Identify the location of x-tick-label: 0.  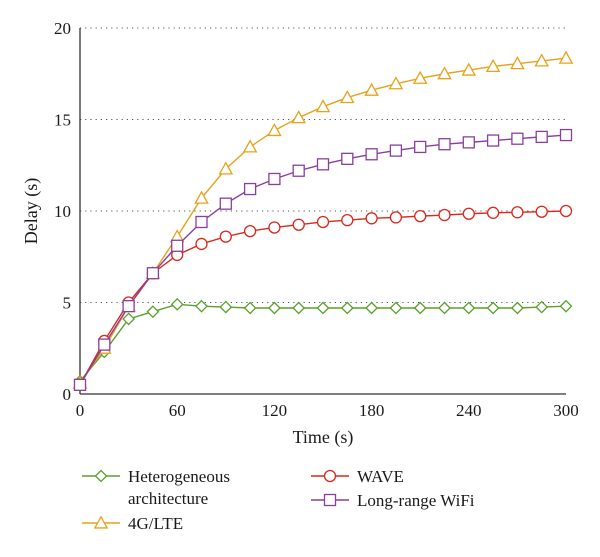
(80, 410).